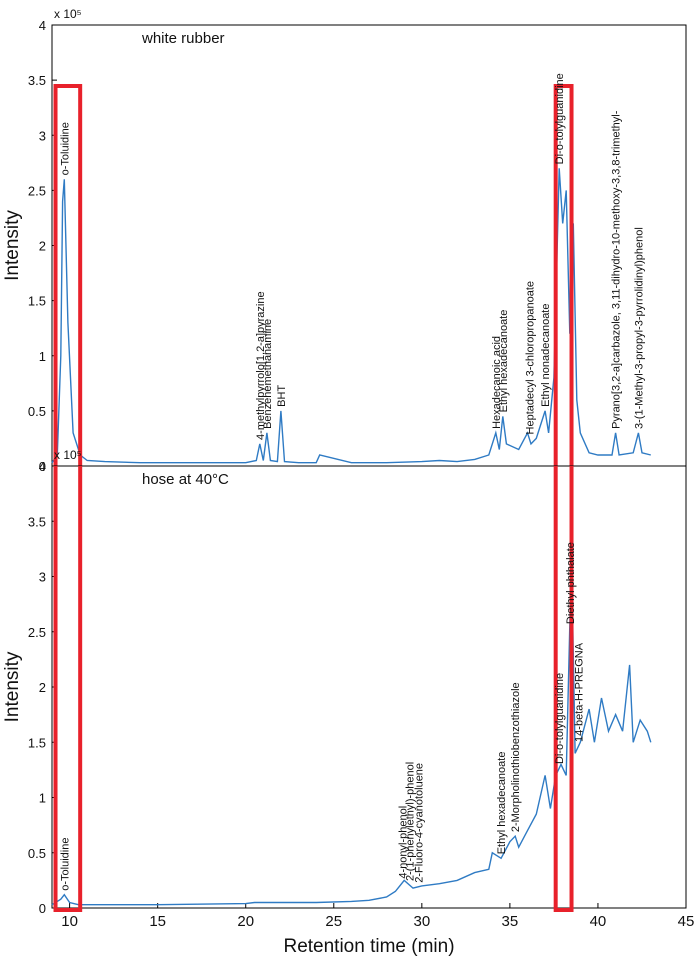 The width and height of the screenshot is (696, 957). I want to click on peak-label: 4-nonyl-phenol, so click(403, 842).